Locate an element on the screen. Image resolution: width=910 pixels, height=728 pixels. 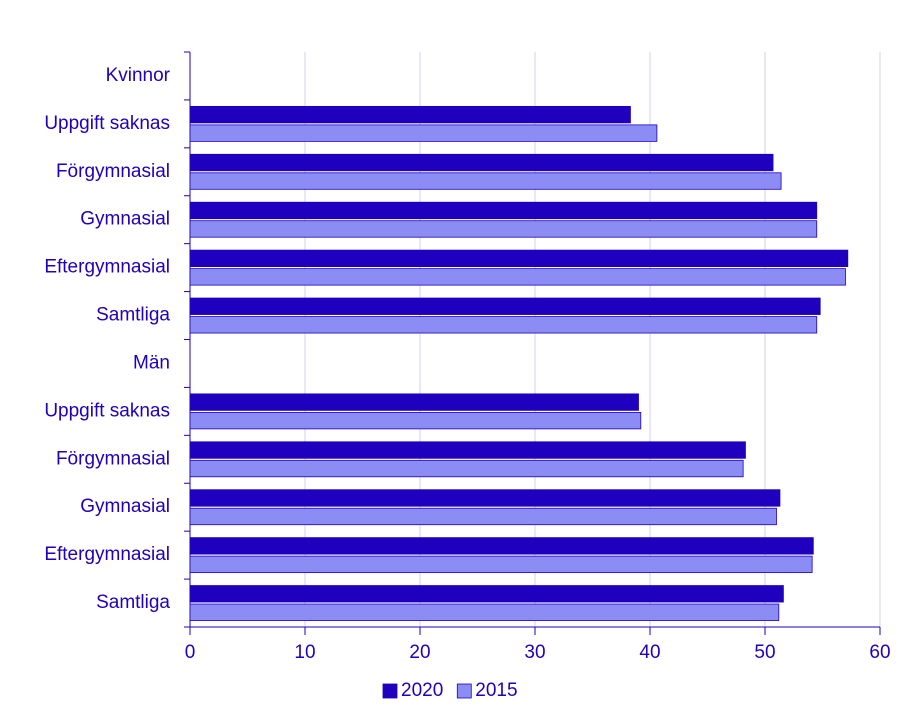
legend-label: 2015 is located at coordinates (496, 690).